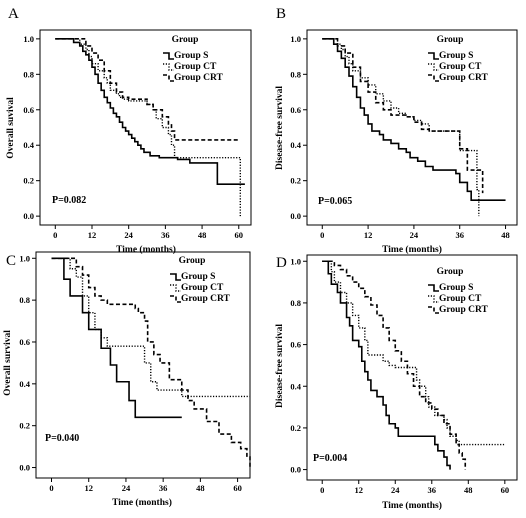  What do you see at coordinates (13, 14) in the screenshot?
I see `panel-letter: A` at bounding box center [13, 14].